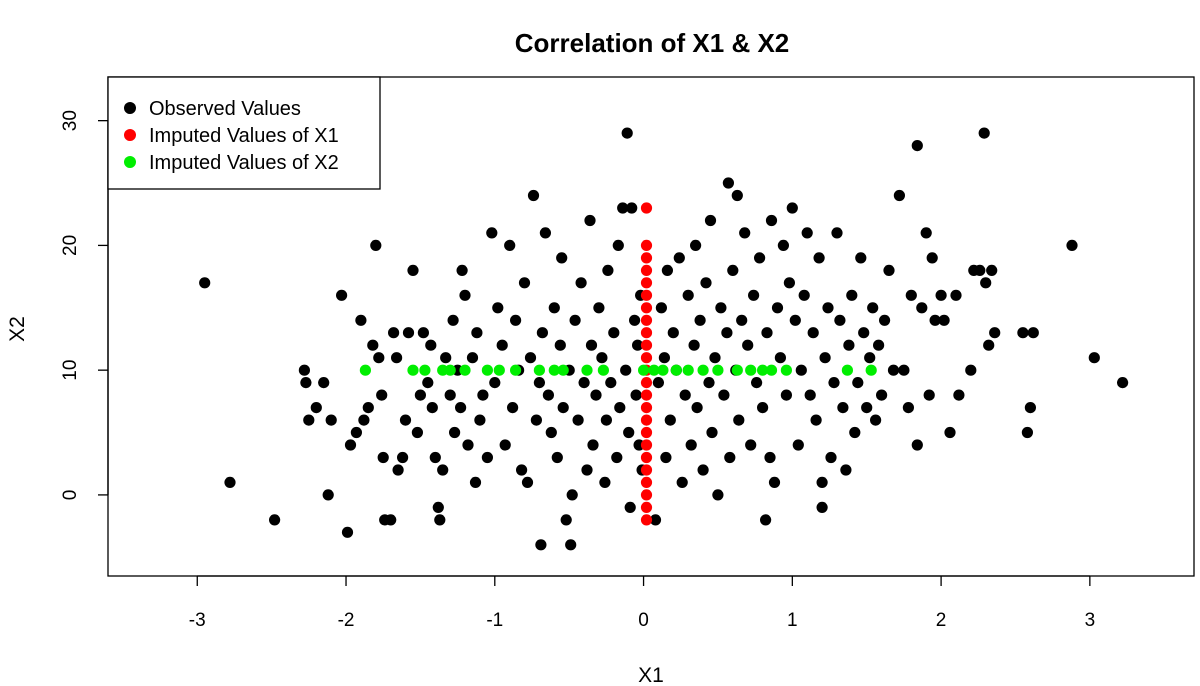  Describe the element at coordinates (84, 305) in the screenshot. I see `y-axis: 0 10 20 30` at that location.